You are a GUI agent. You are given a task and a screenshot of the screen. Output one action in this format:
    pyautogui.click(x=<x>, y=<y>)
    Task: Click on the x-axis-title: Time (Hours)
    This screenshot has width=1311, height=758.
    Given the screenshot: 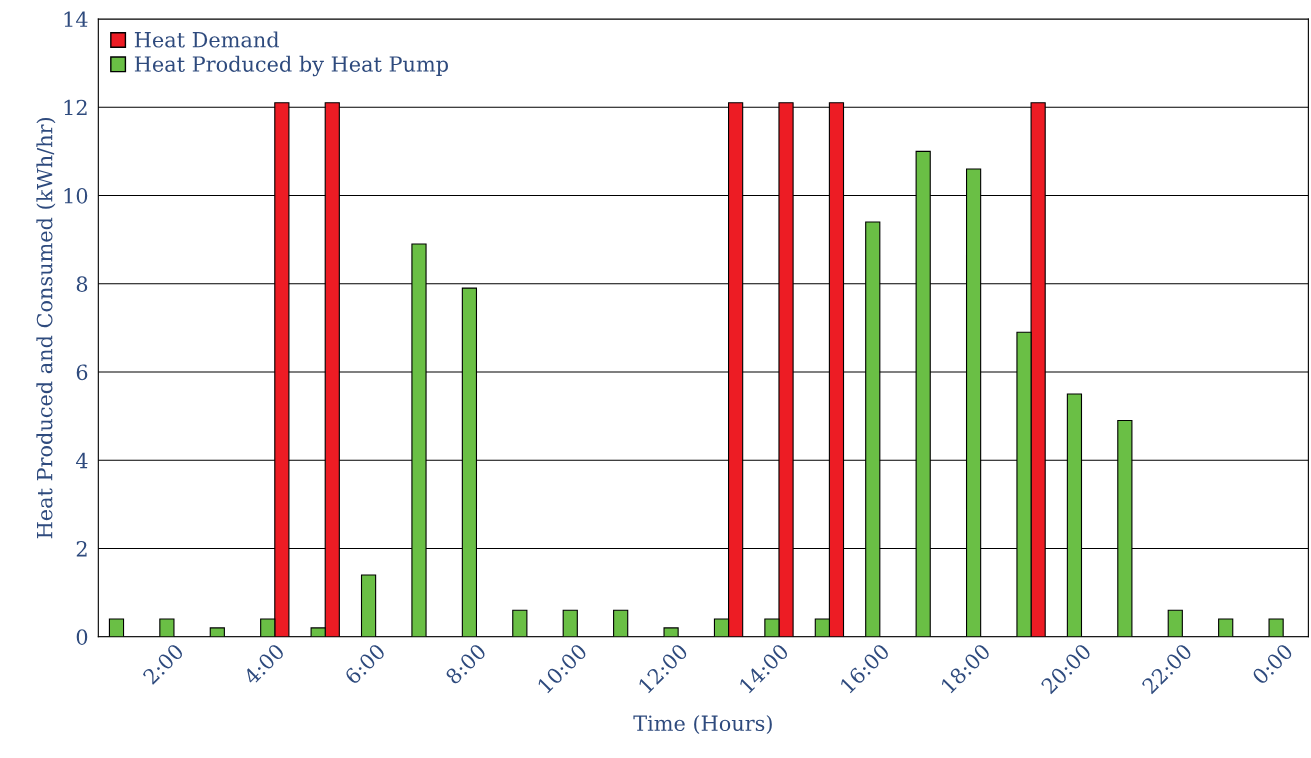 What is the action you would take?
    pyautogui.click(x=702, y=724)
    